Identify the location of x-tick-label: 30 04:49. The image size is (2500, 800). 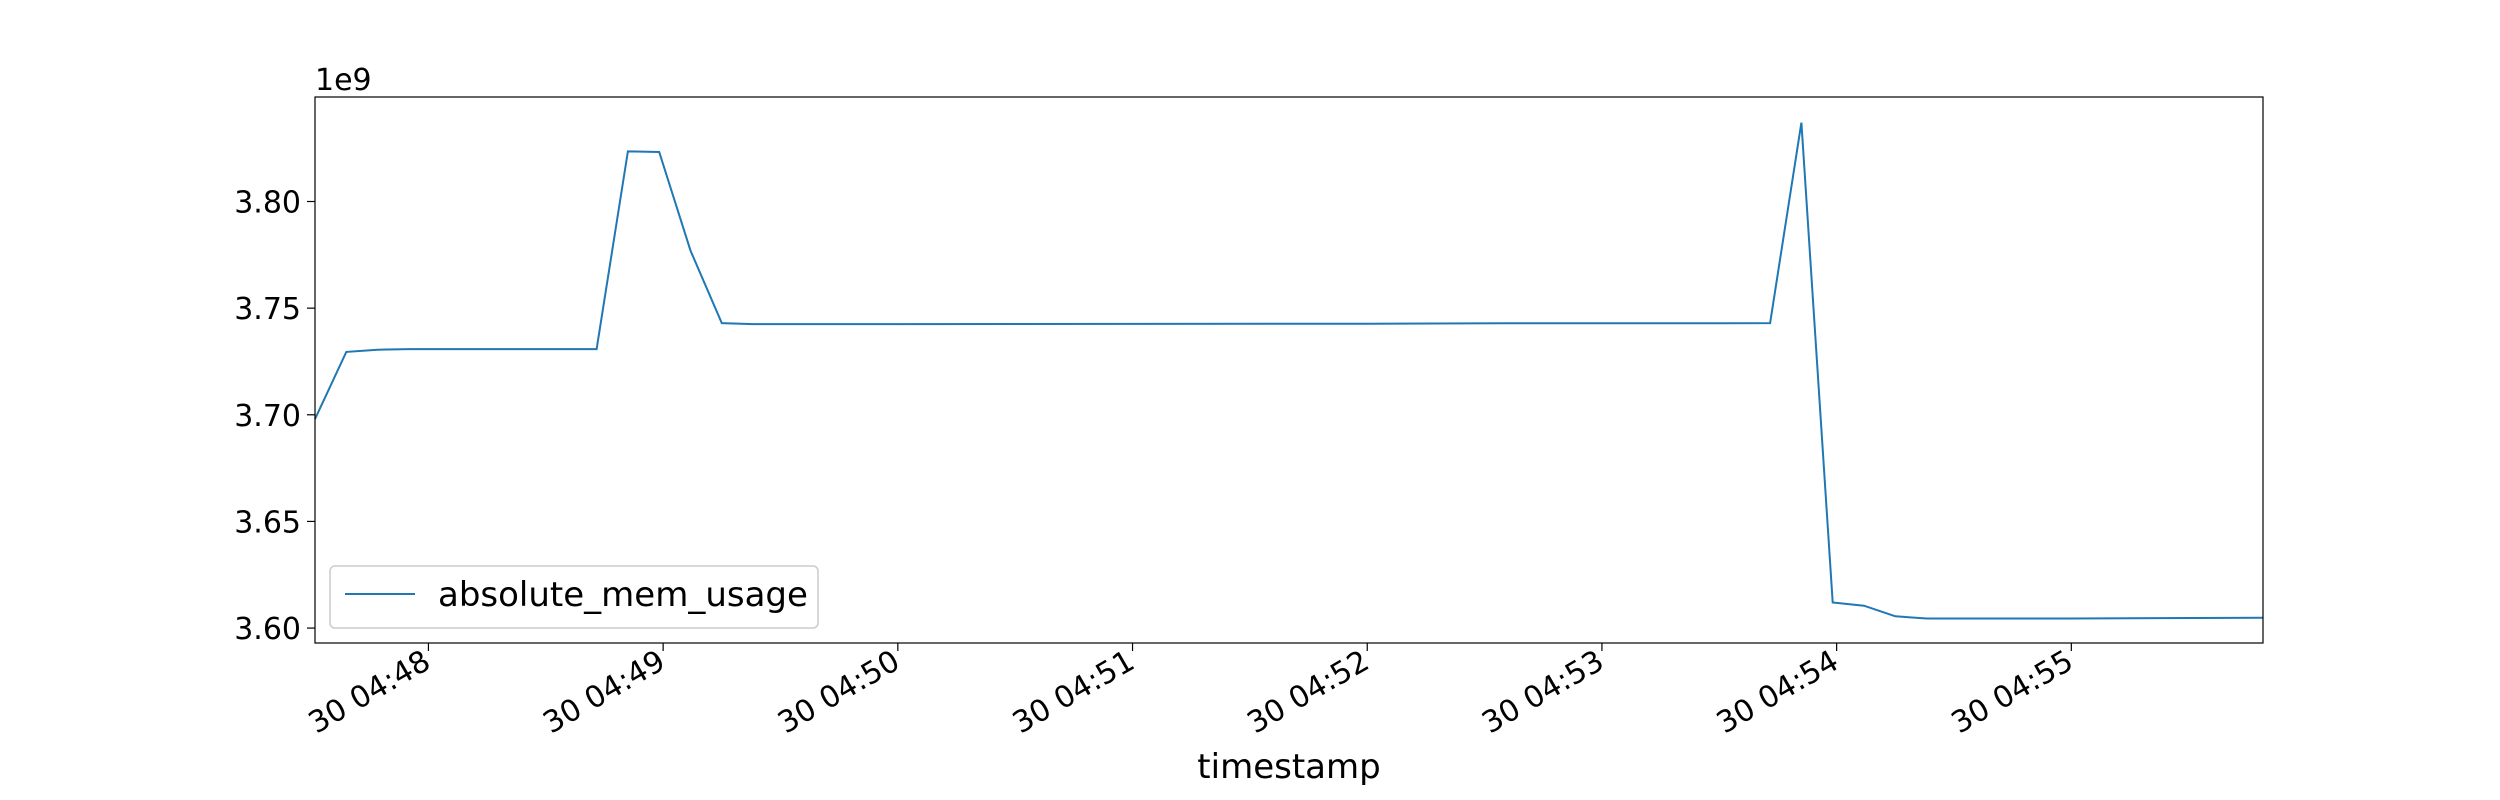
(604, 692).